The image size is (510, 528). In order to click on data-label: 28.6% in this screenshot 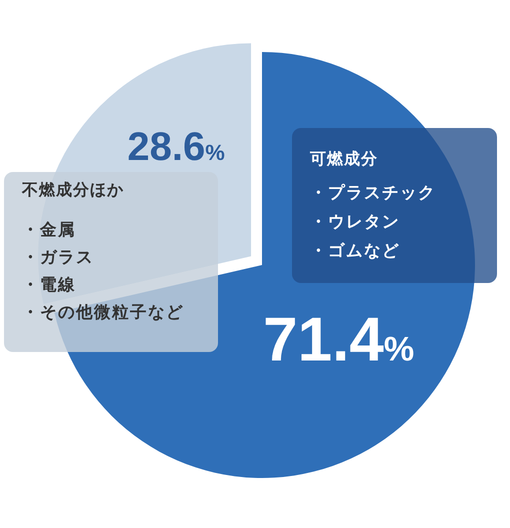, I will do `click(176, 146)`.